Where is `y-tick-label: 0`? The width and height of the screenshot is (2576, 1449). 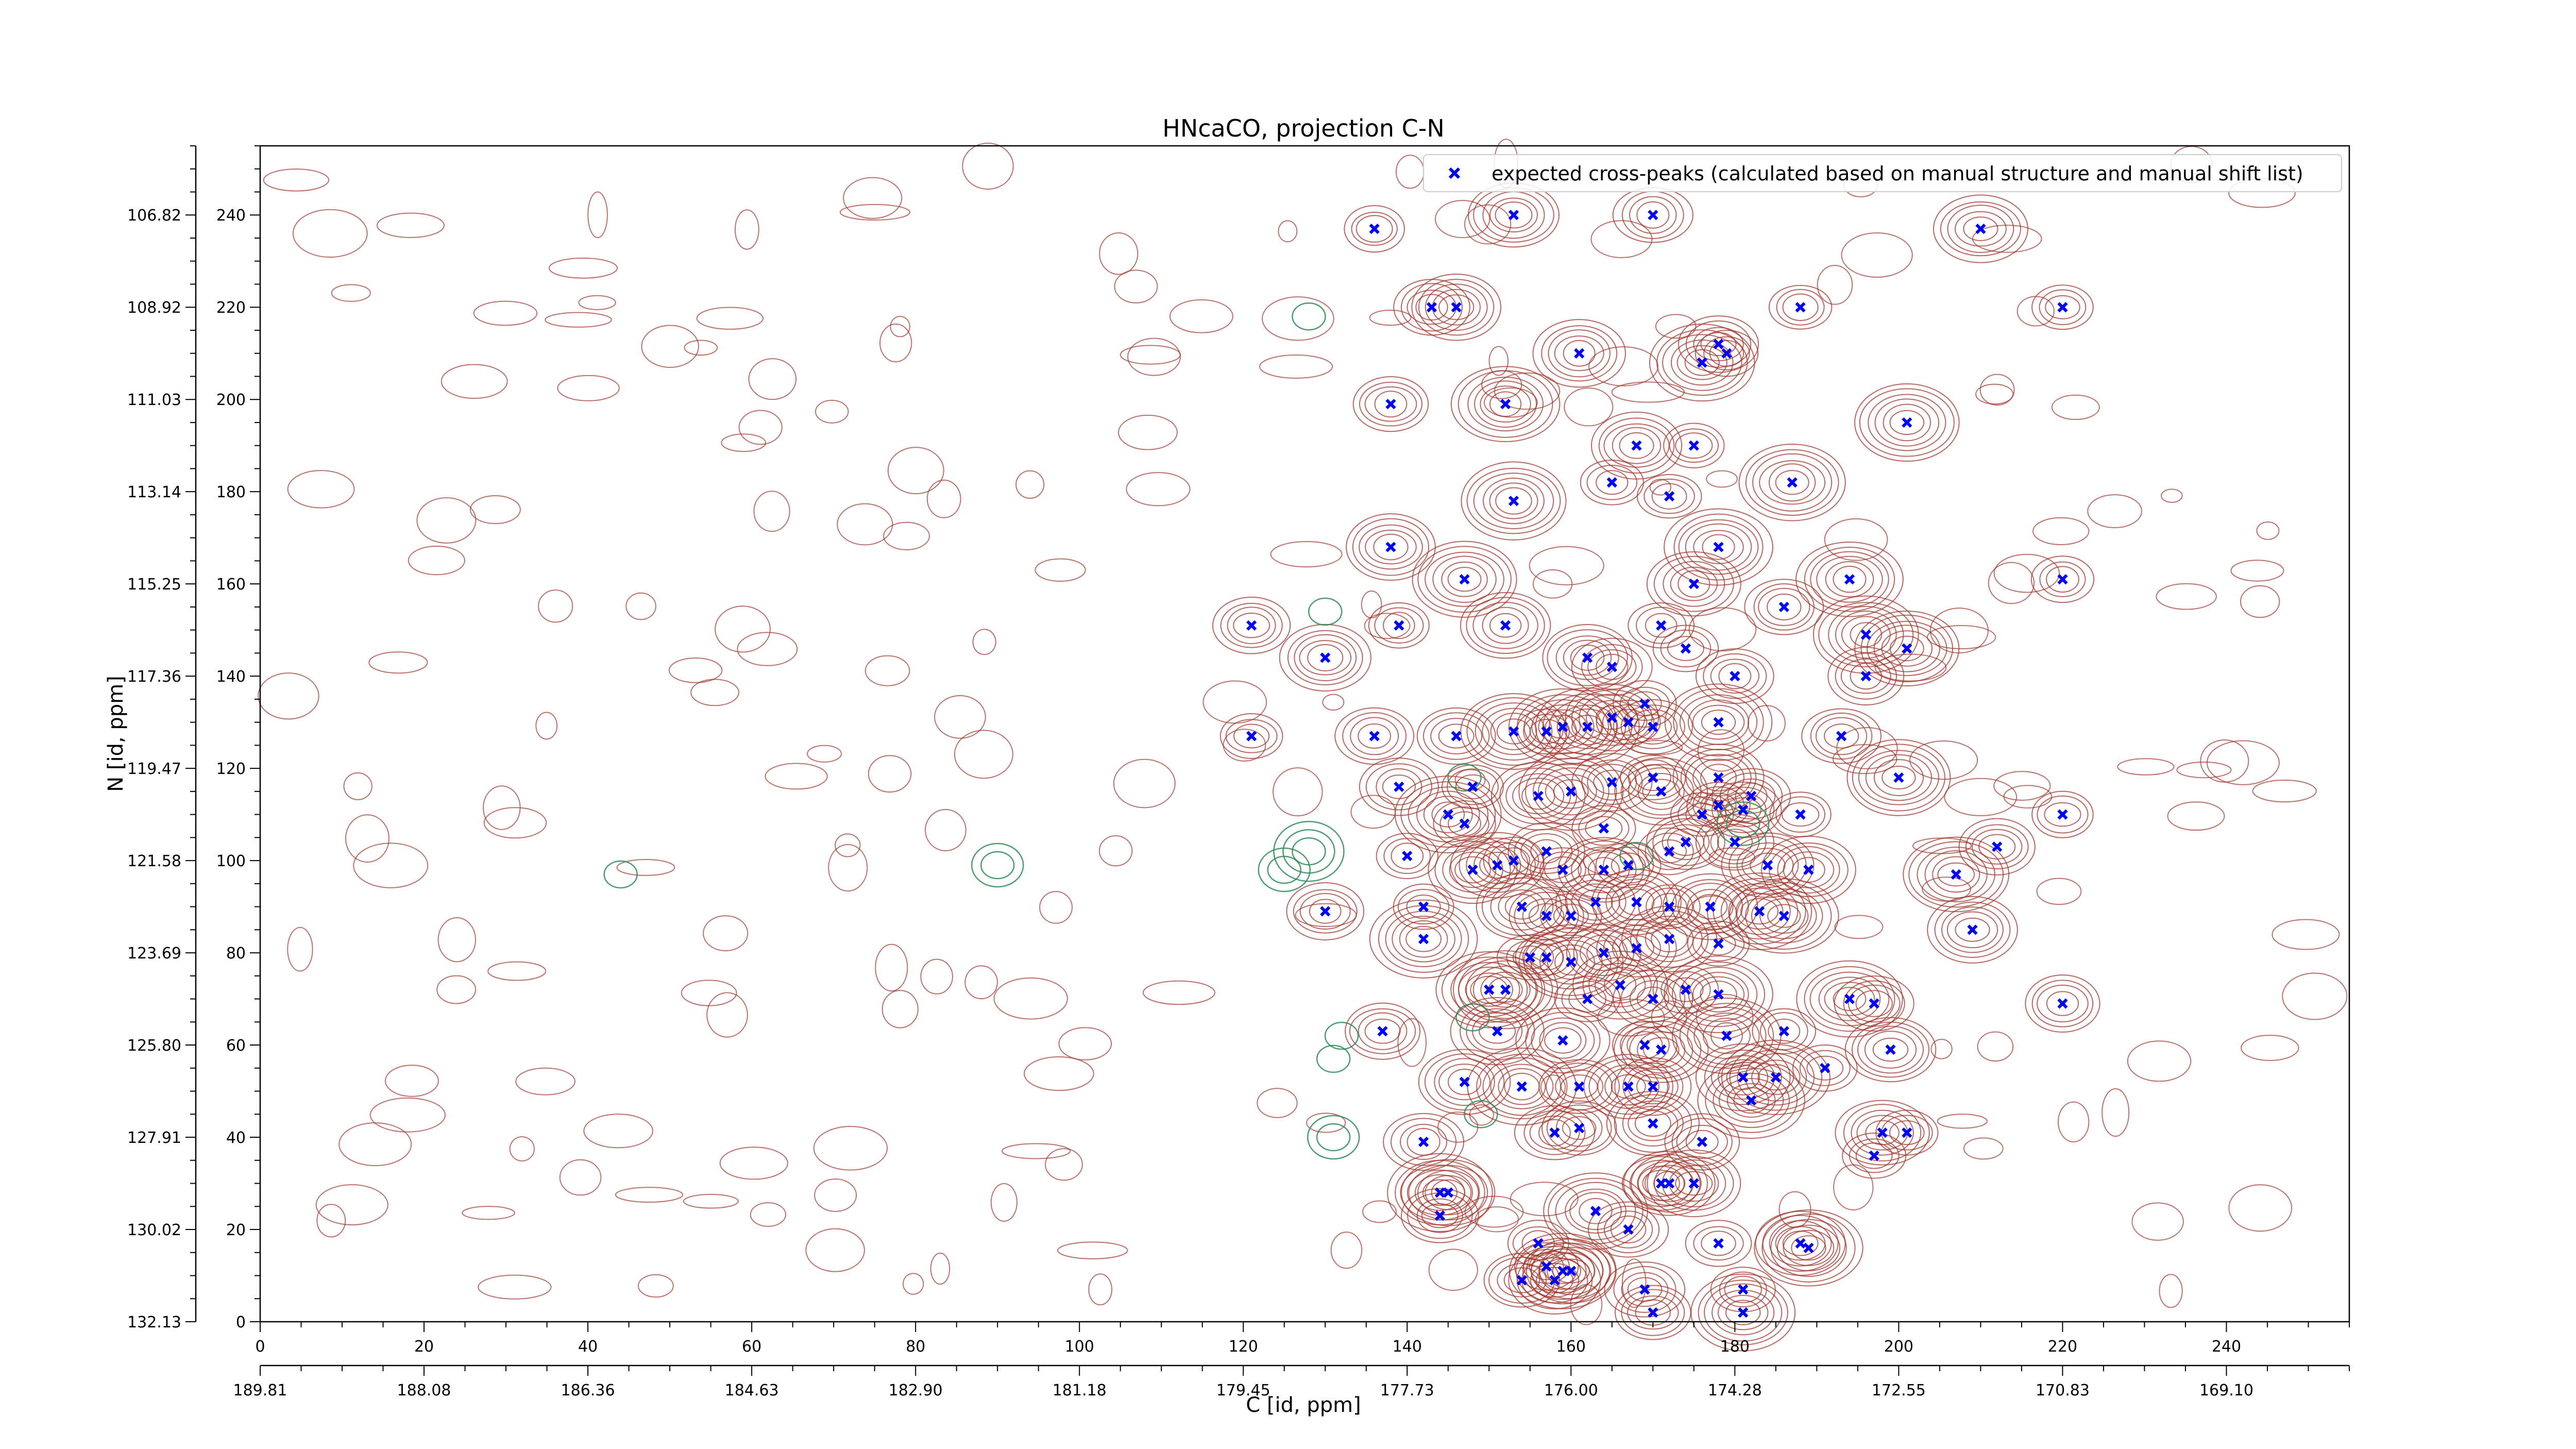
y-tick-label: 0 is located at coordinates (241, 1322).